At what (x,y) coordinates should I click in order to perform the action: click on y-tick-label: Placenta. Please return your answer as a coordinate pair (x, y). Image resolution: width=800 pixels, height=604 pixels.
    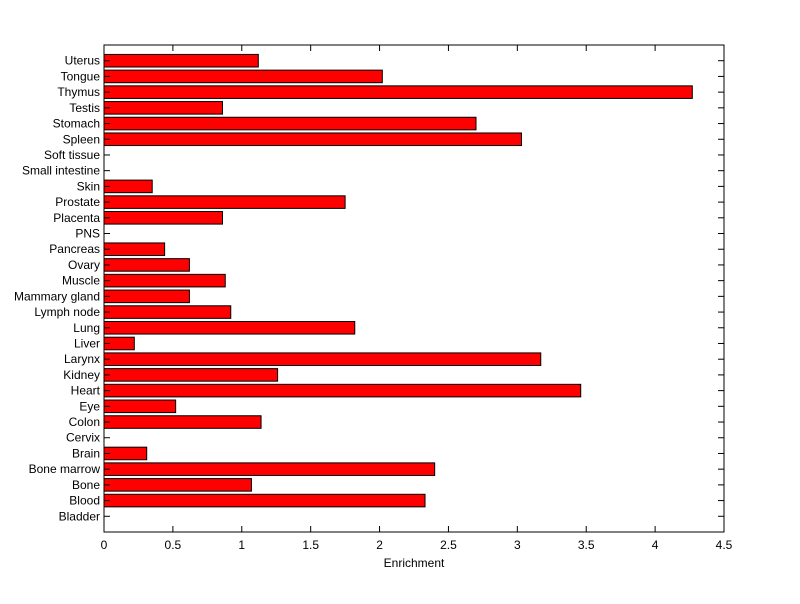
    Looking at the image, I should click on (76, 218).